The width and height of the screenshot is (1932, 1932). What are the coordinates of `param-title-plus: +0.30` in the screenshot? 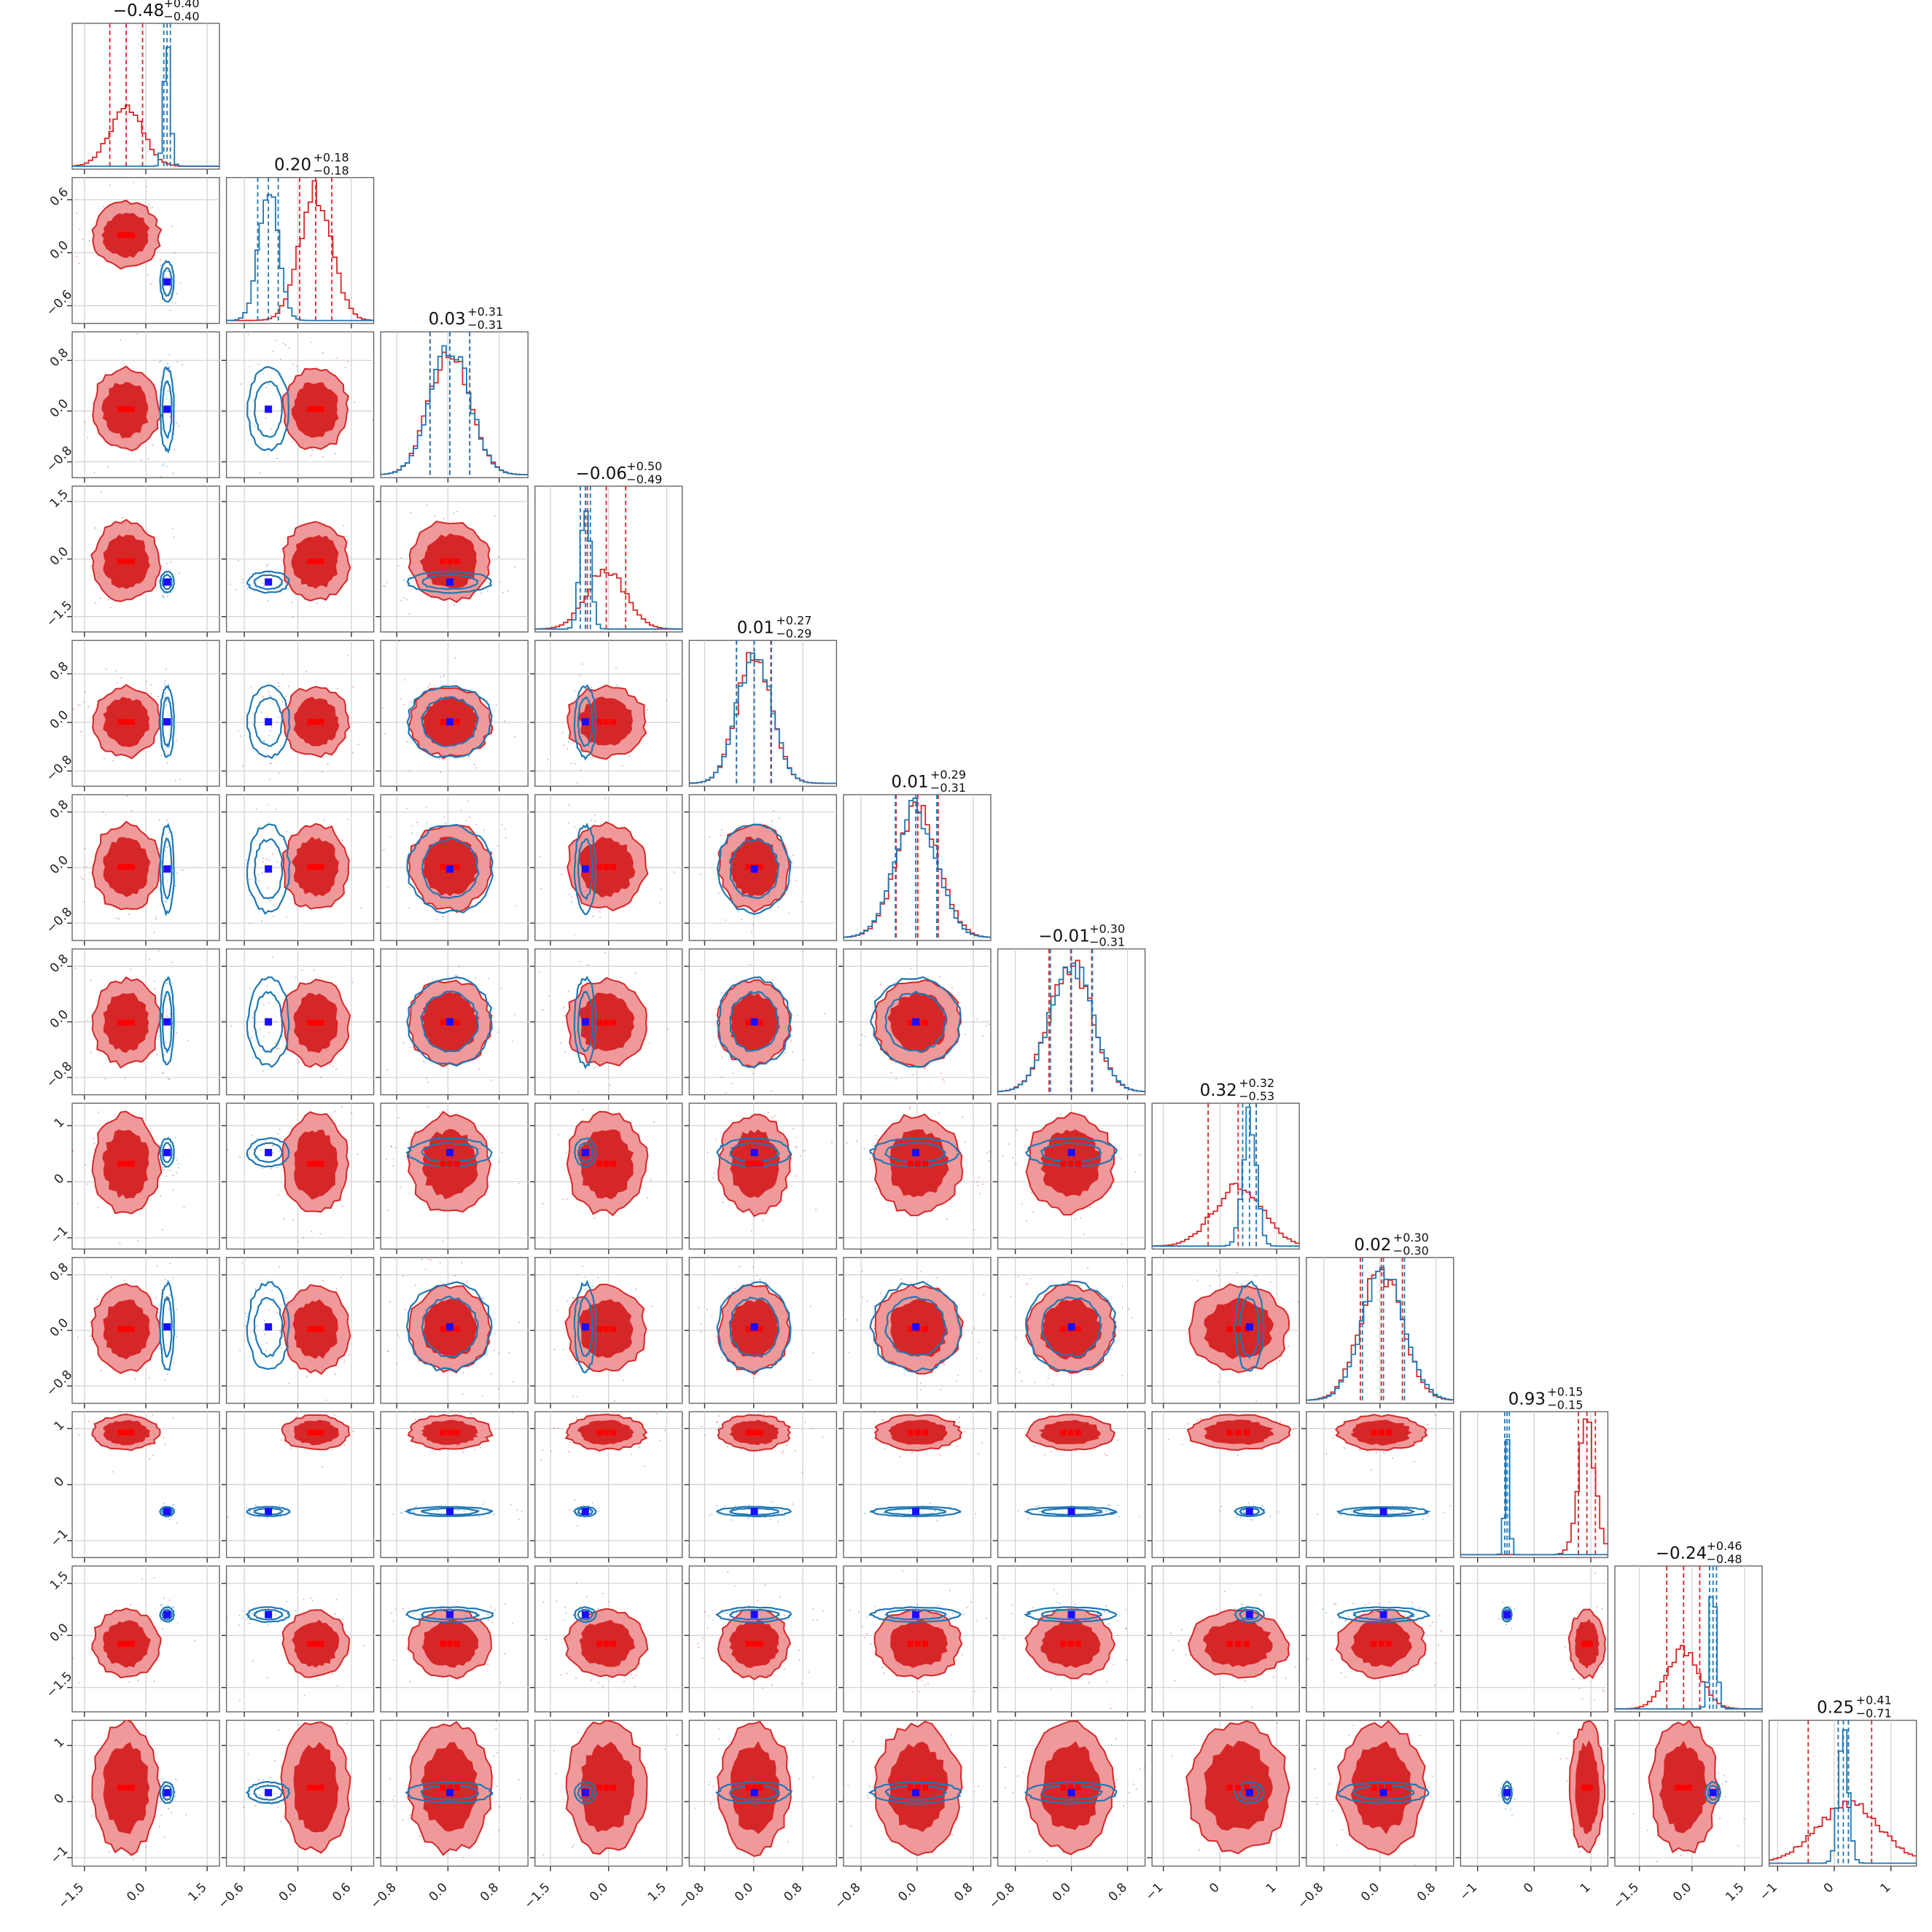 It's located at (1107, 929).